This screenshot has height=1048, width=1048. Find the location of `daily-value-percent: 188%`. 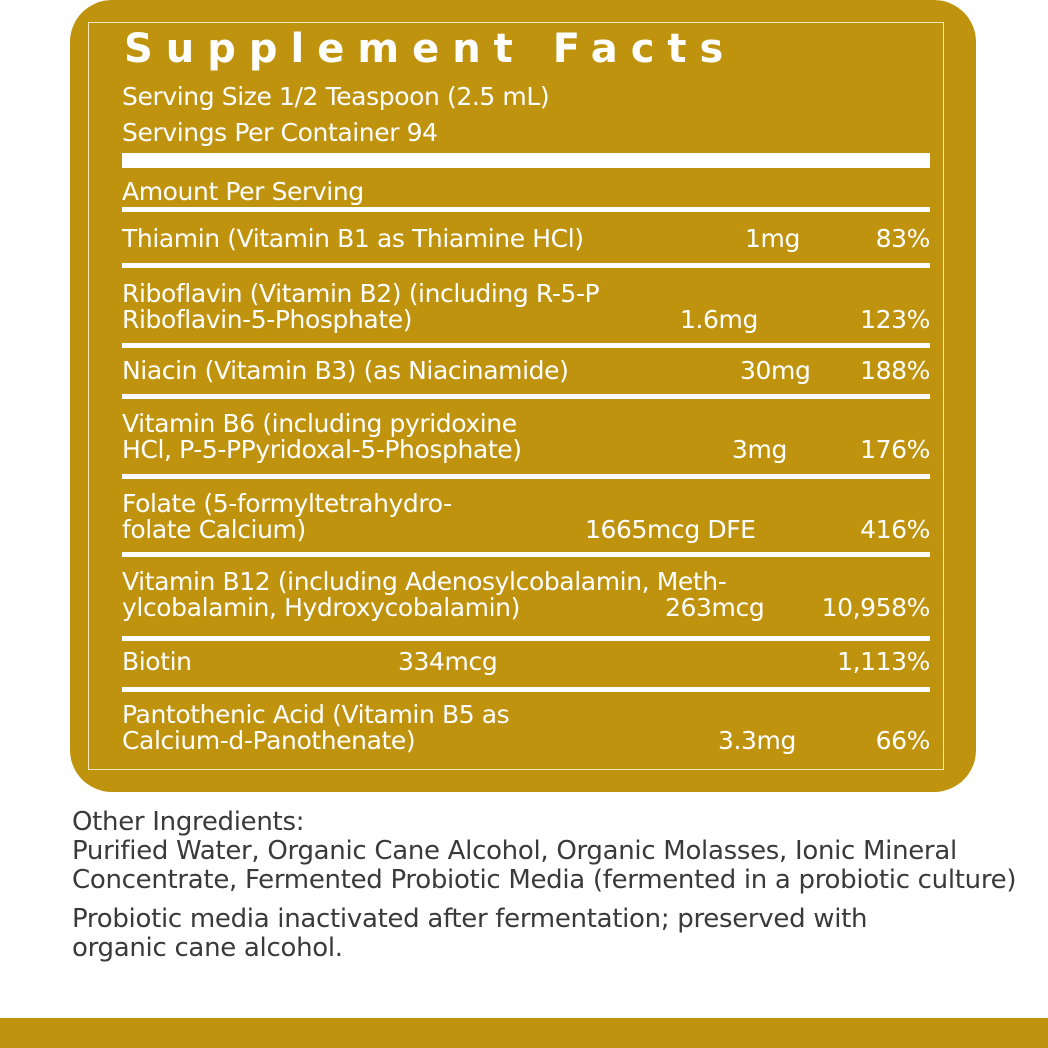

daily-value-percent: 188% is located at coordinates (895, 370).